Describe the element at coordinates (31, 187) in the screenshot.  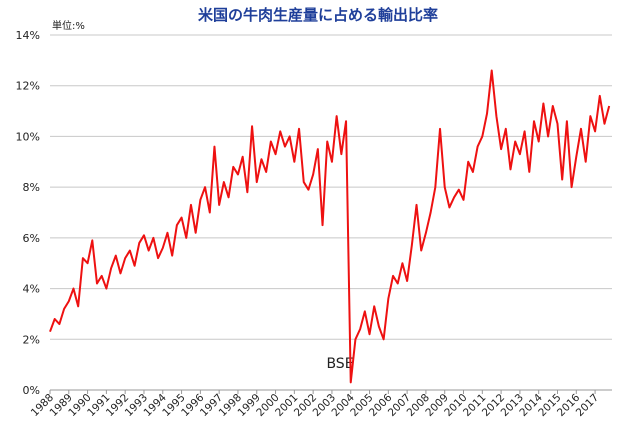
I see `y-tick-label: 8%` at that location.